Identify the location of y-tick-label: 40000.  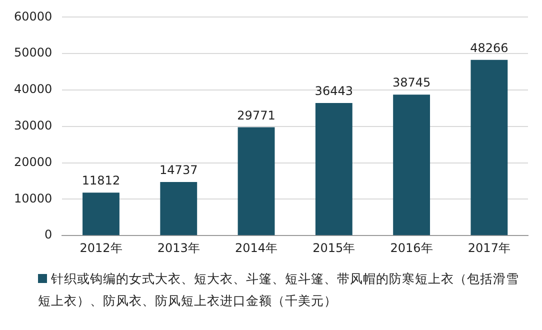
(33, 89).